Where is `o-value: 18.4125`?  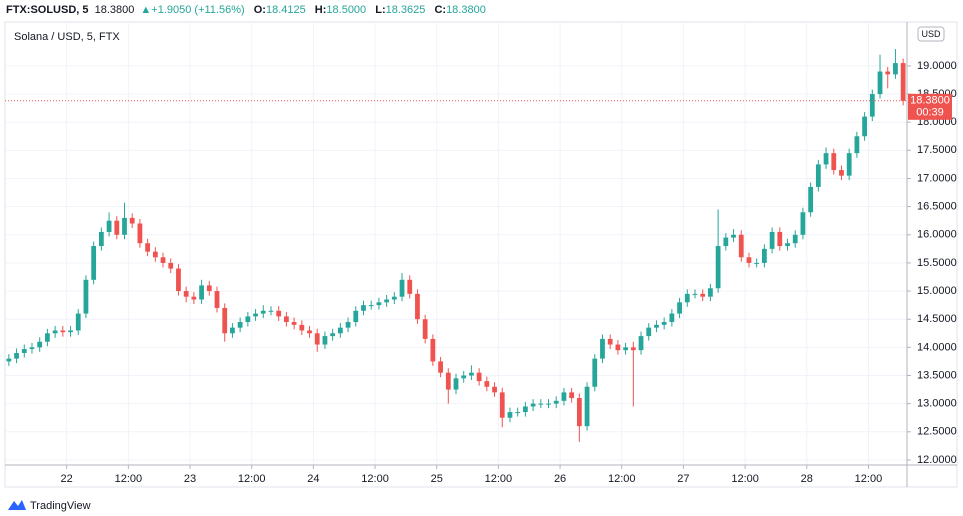
o-value: 18.4125 is located at coordinates (285, 10).